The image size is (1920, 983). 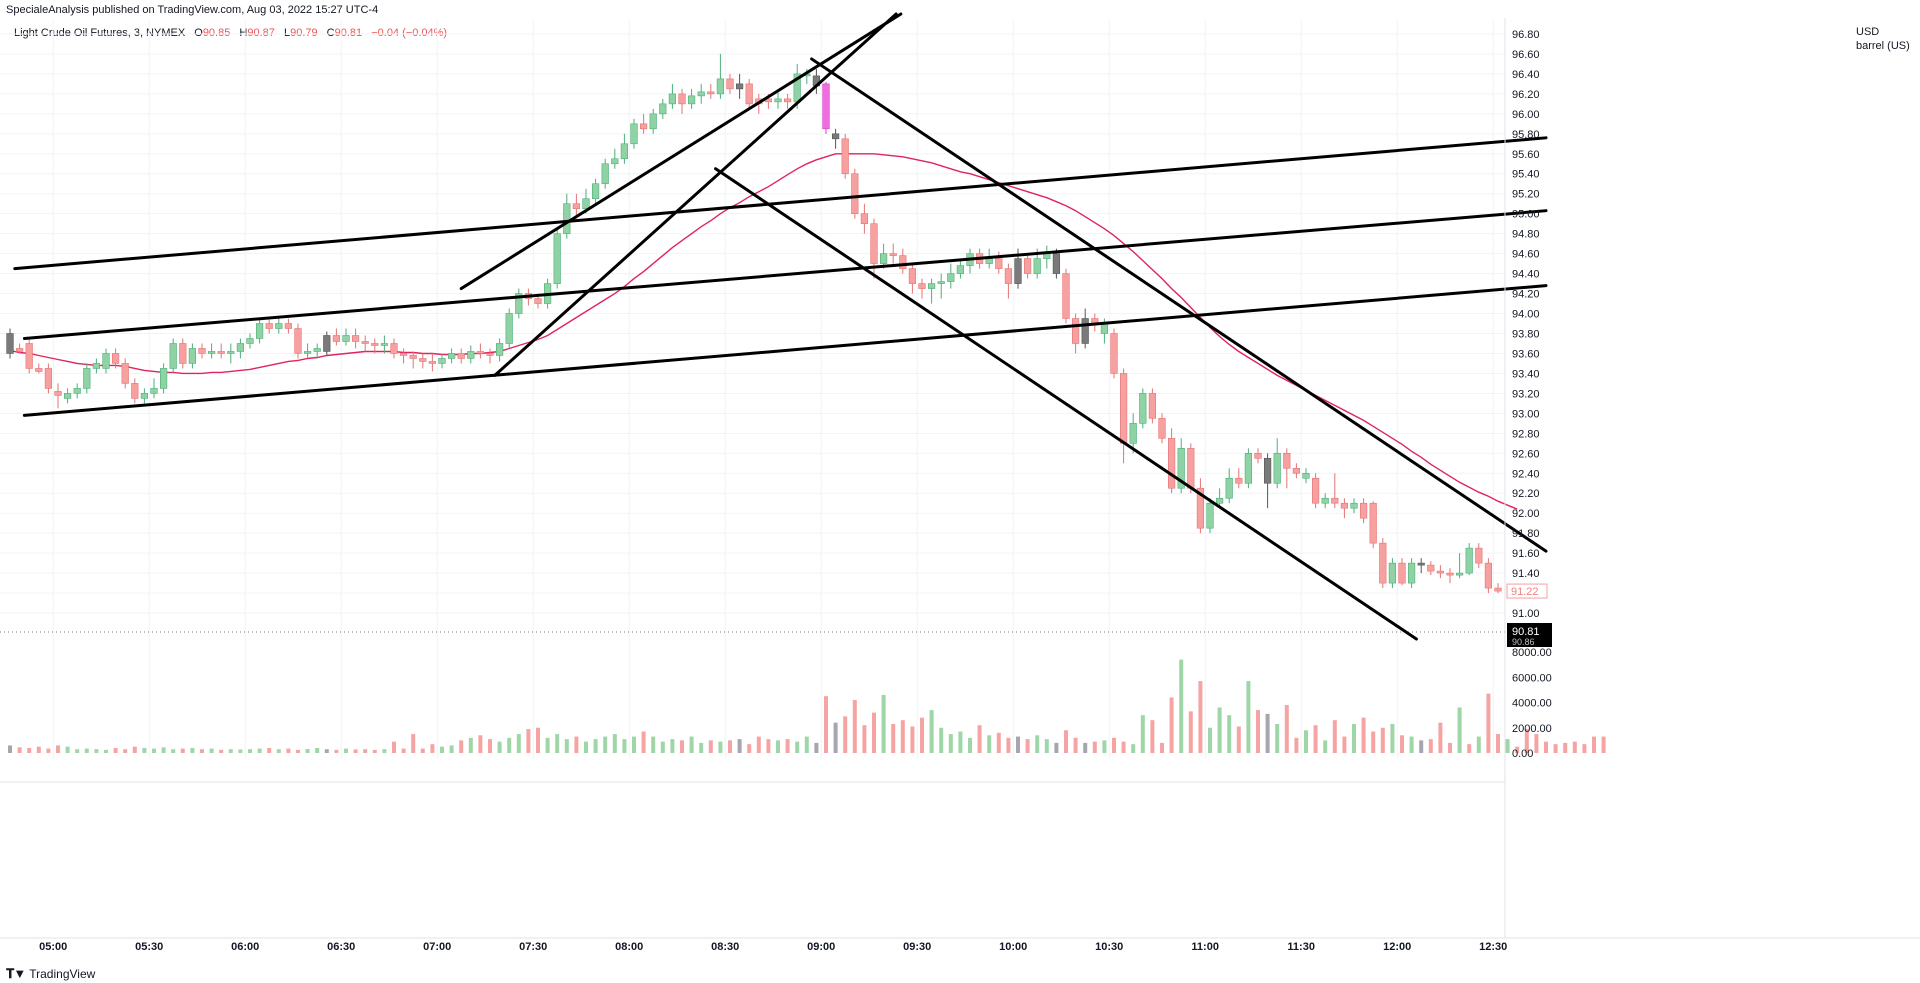 What do you see at coordinates (1526, 75) in the screenshot?
I see `price-tick-label: 96.40` at bounding box center [1526, 75].